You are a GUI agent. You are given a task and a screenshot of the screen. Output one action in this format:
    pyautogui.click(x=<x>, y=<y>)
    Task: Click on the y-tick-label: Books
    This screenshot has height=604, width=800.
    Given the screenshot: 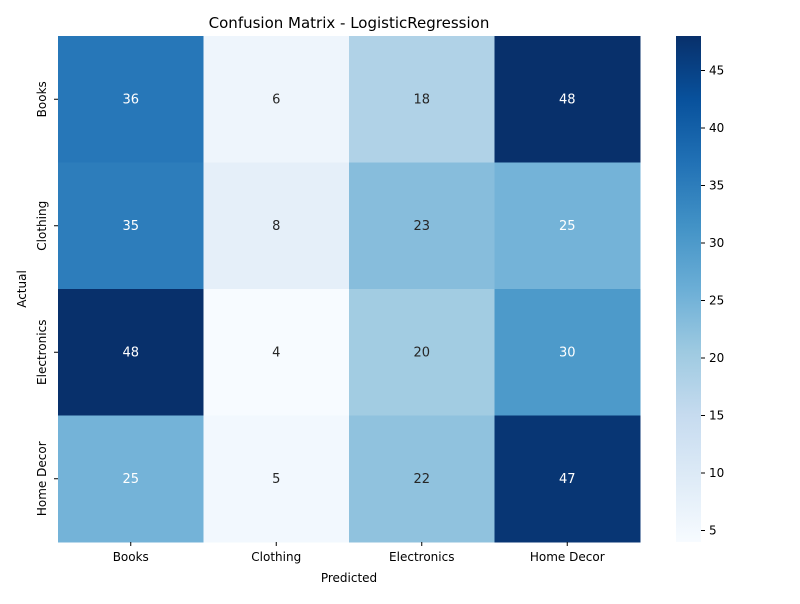 What is the action you would take?
    pyautogui.click(x=42, y=99)
    